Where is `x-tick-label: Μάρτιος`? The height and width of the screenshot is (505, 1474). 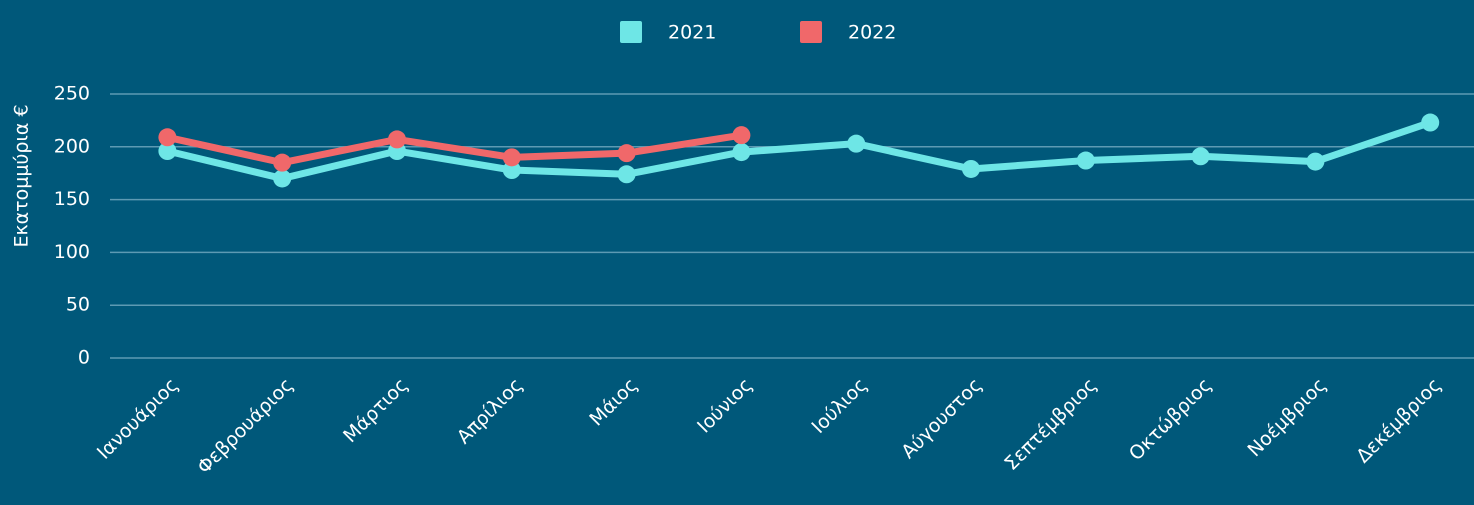
x-tick-label: Μάρτιος is located at coordinates (375, 410).